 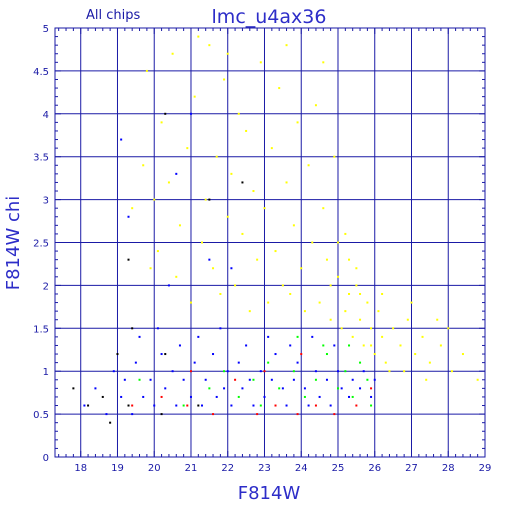 What do you see at coordinates (41, 158) in the screenshot?
I see `y-tick-label: 3.5` at bounding box center [41, 158].